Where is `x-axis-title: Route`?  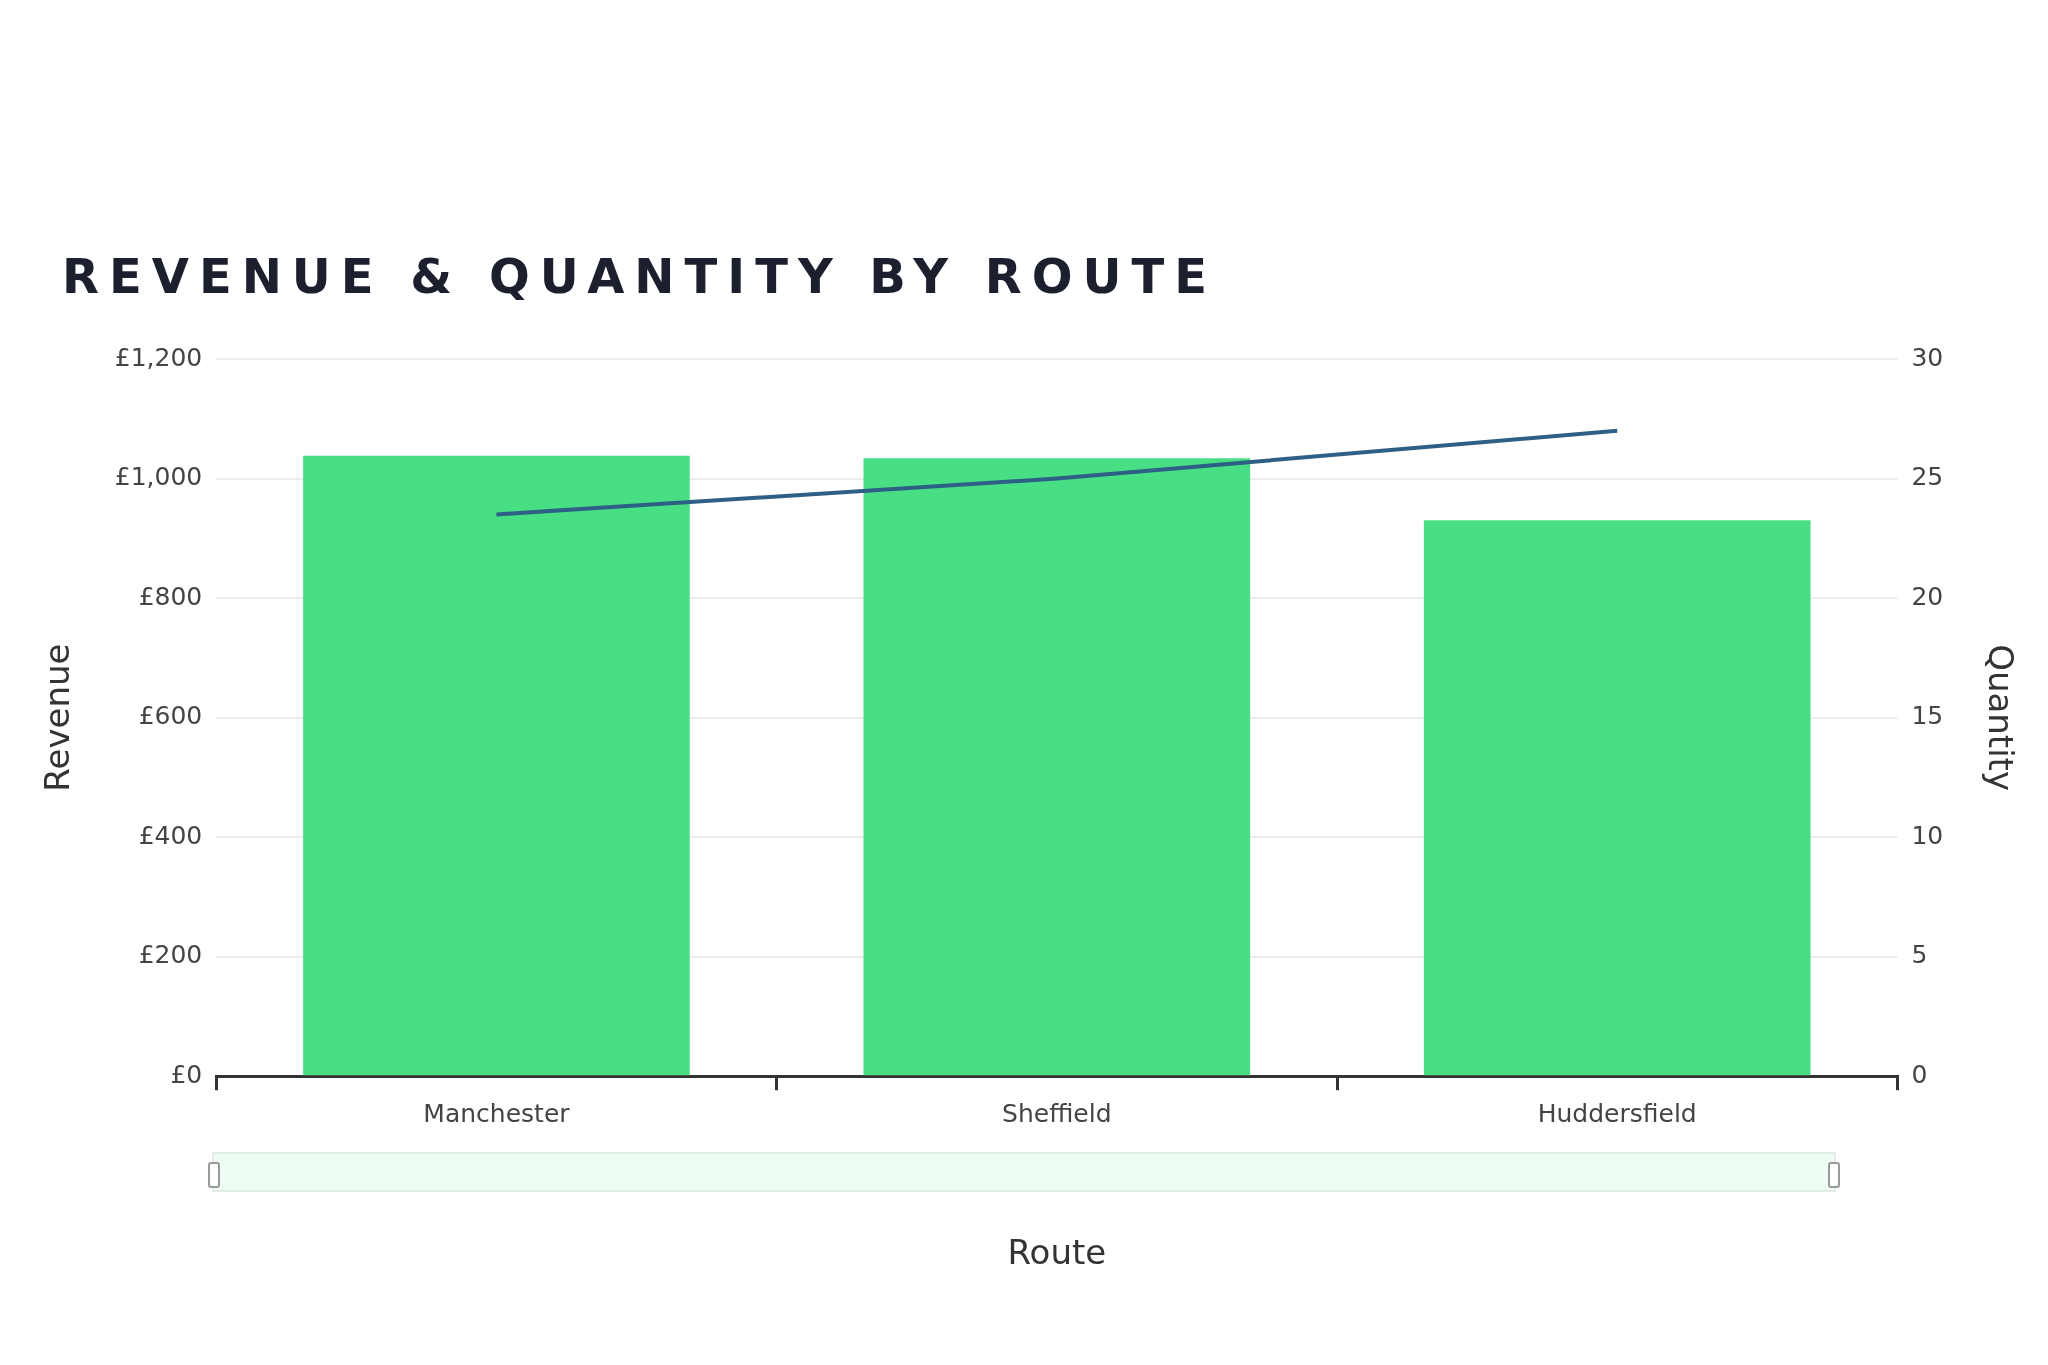
x-axis-title: Route is located at coordinates (1057, 1252).